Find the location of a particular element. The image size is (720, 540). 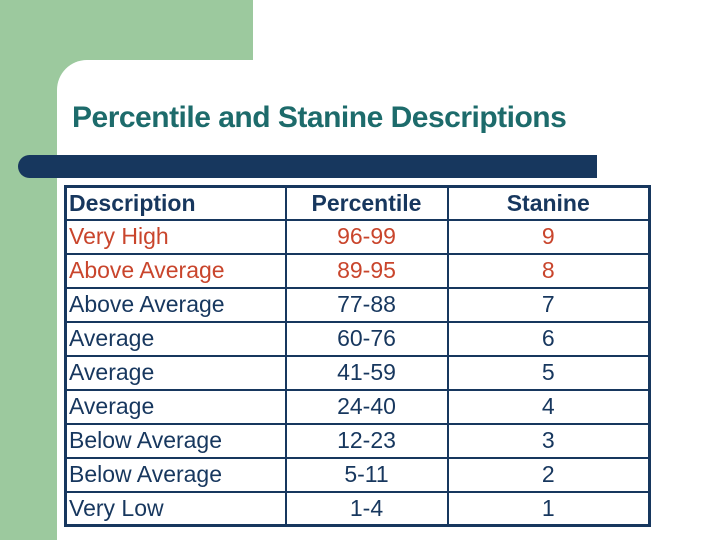

table-row: Very Low 1-4 1 is located at coordinates (357, 508).